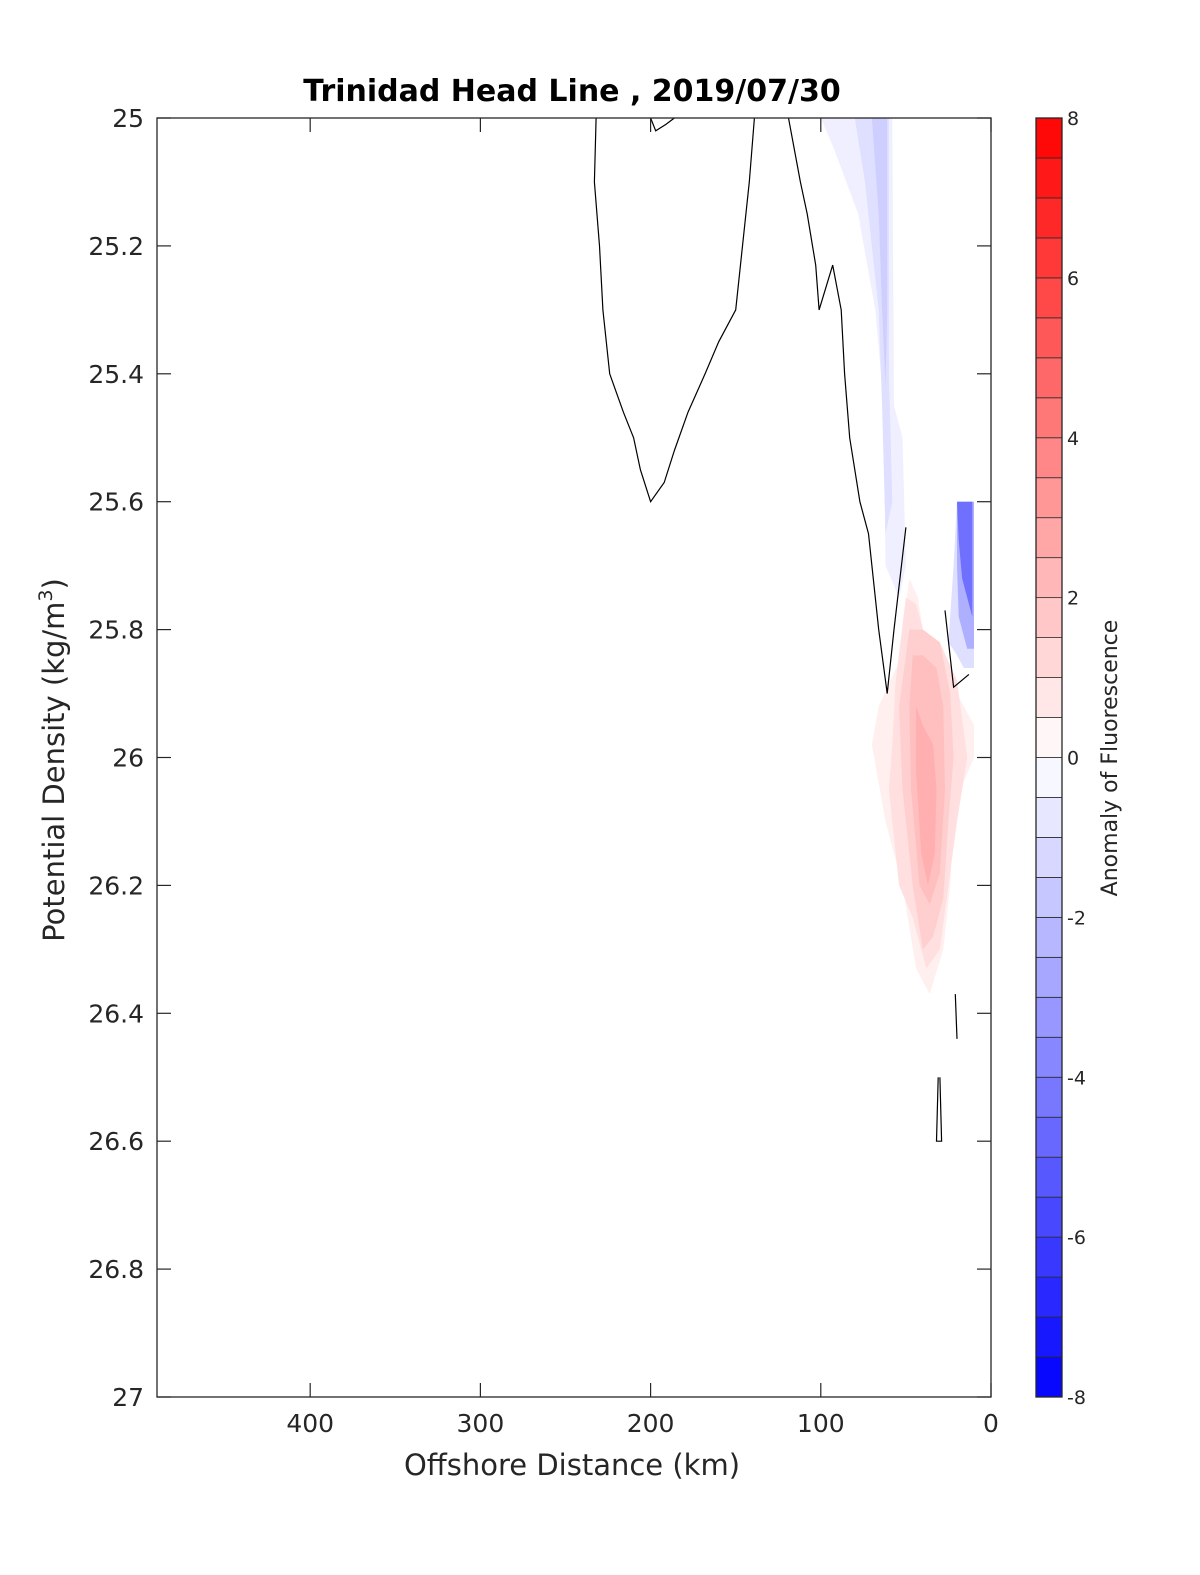  I want to click on x-axis-label: Offshore Distance (km), so click(572, 1465).